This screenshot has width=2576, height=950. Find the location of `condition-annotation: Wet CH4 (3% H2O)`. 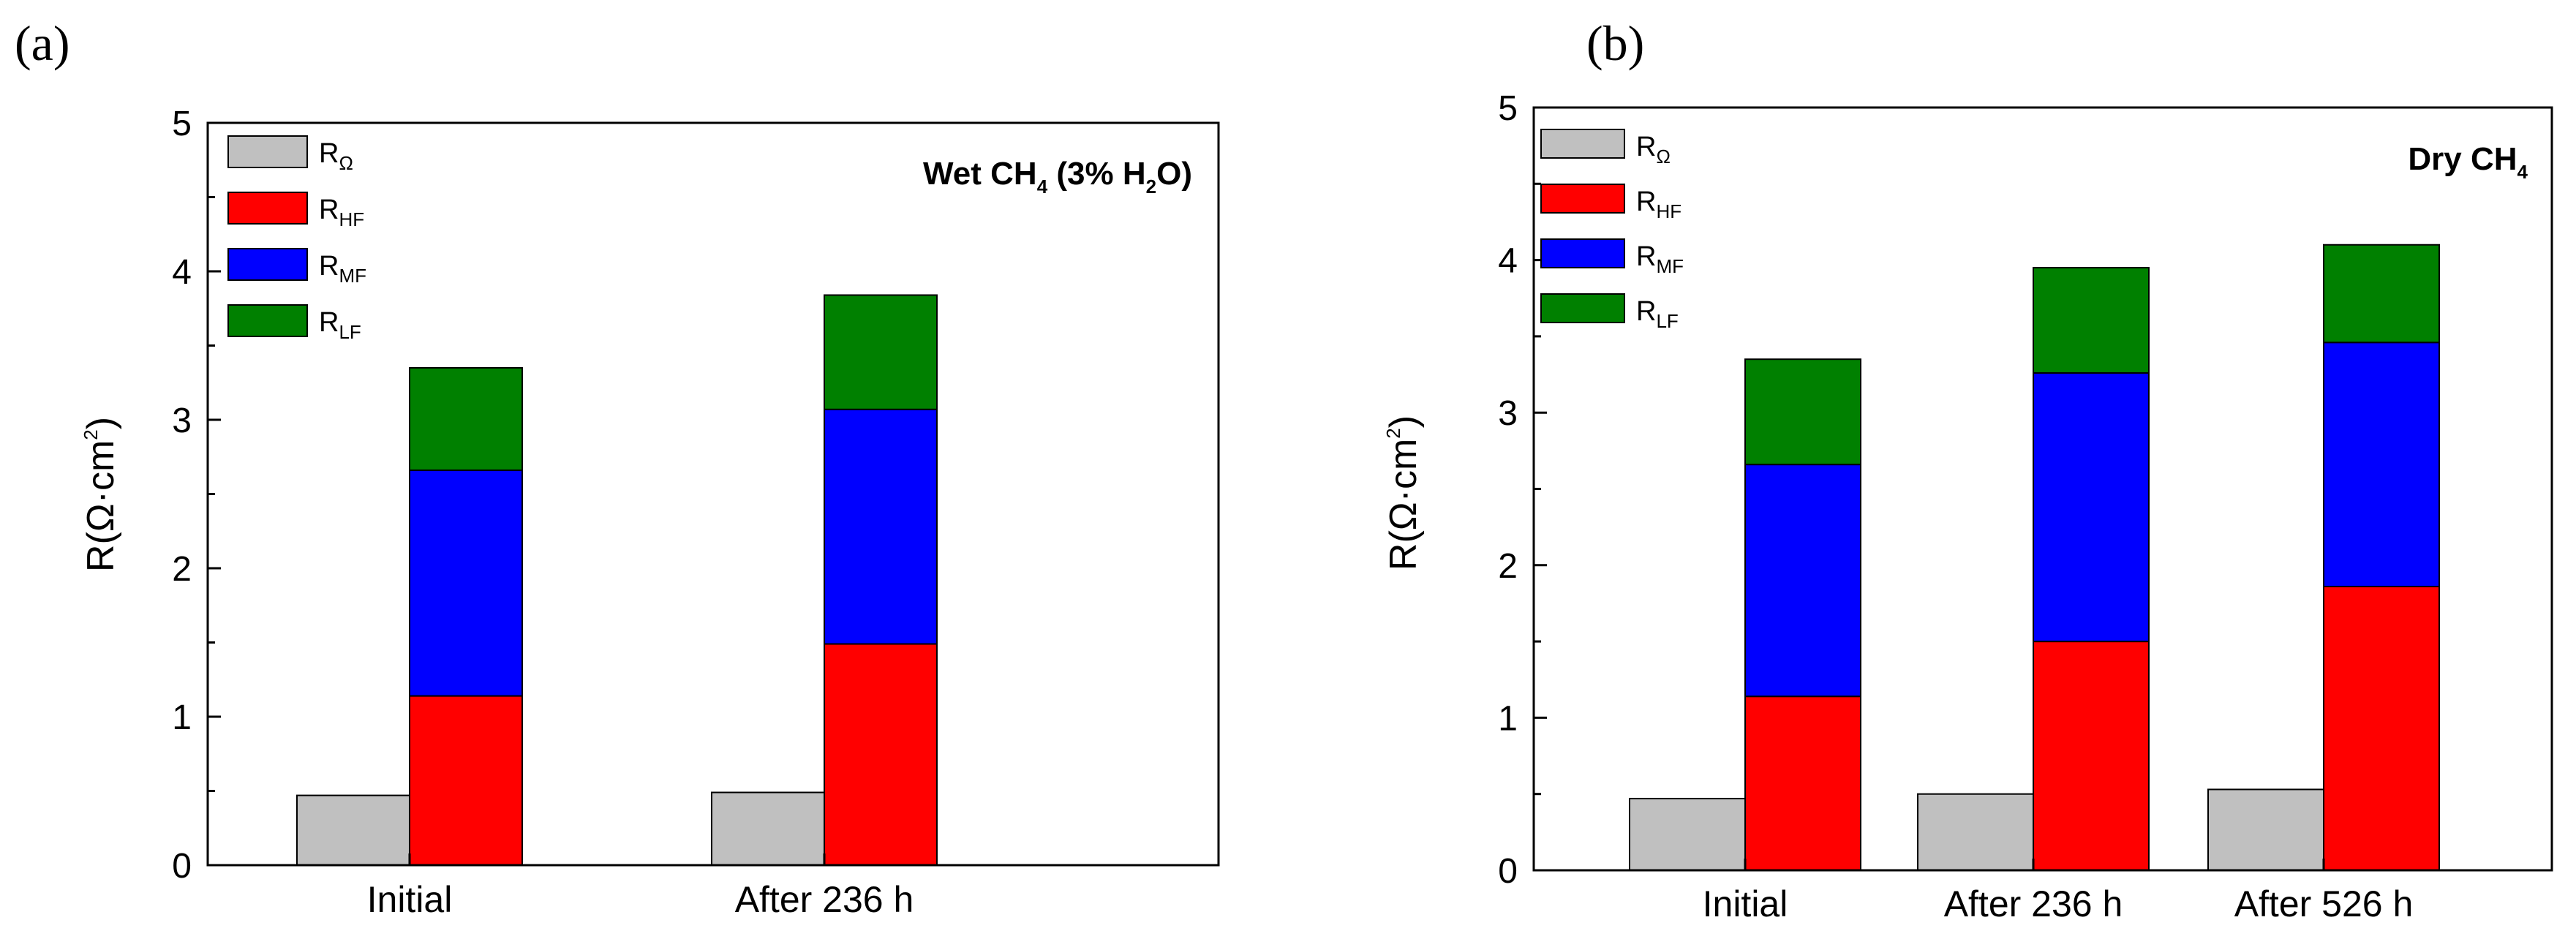

condition-annotation: Wet CH4 (3% H2O) is located at coordinates (1057, 176).